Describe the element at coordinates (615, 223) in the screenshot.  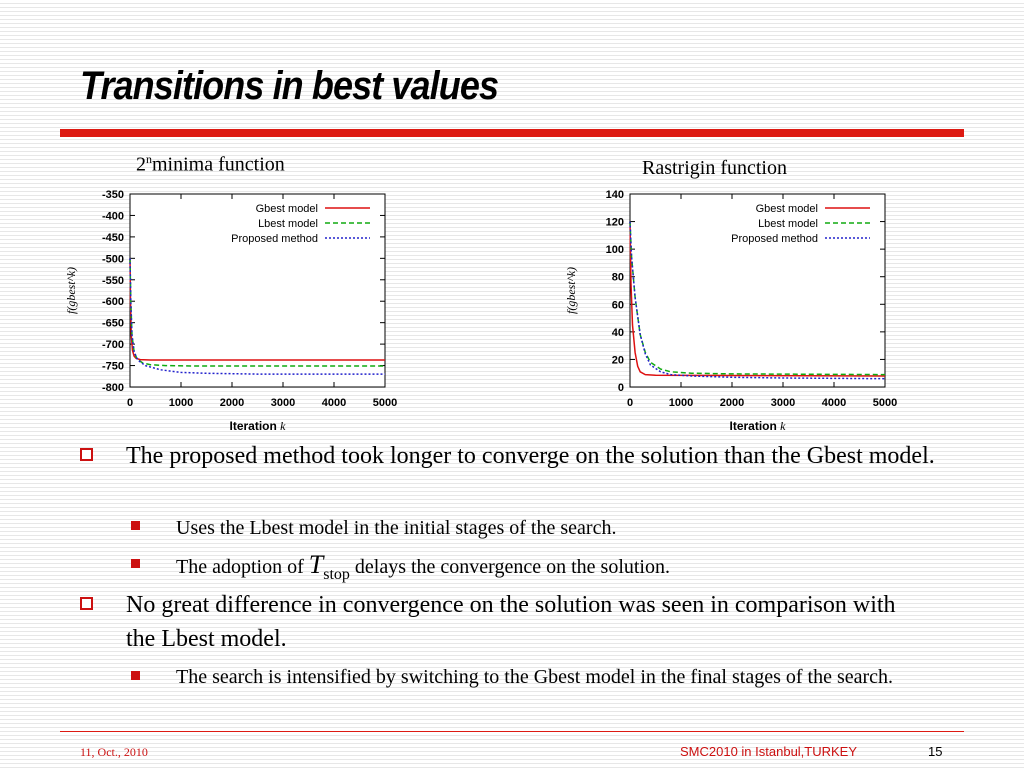
I see `y-tick-label: 120` at that location.